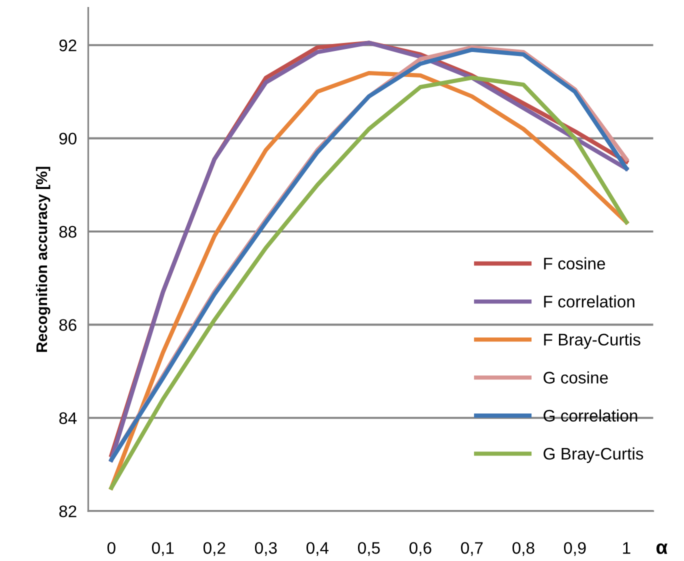 The height and width of the screenshot is (561, 684). What do you see at coordinates (662, 548) in the screenshot?
I see `x-axis-title: α` at bounding box center [662, 548].